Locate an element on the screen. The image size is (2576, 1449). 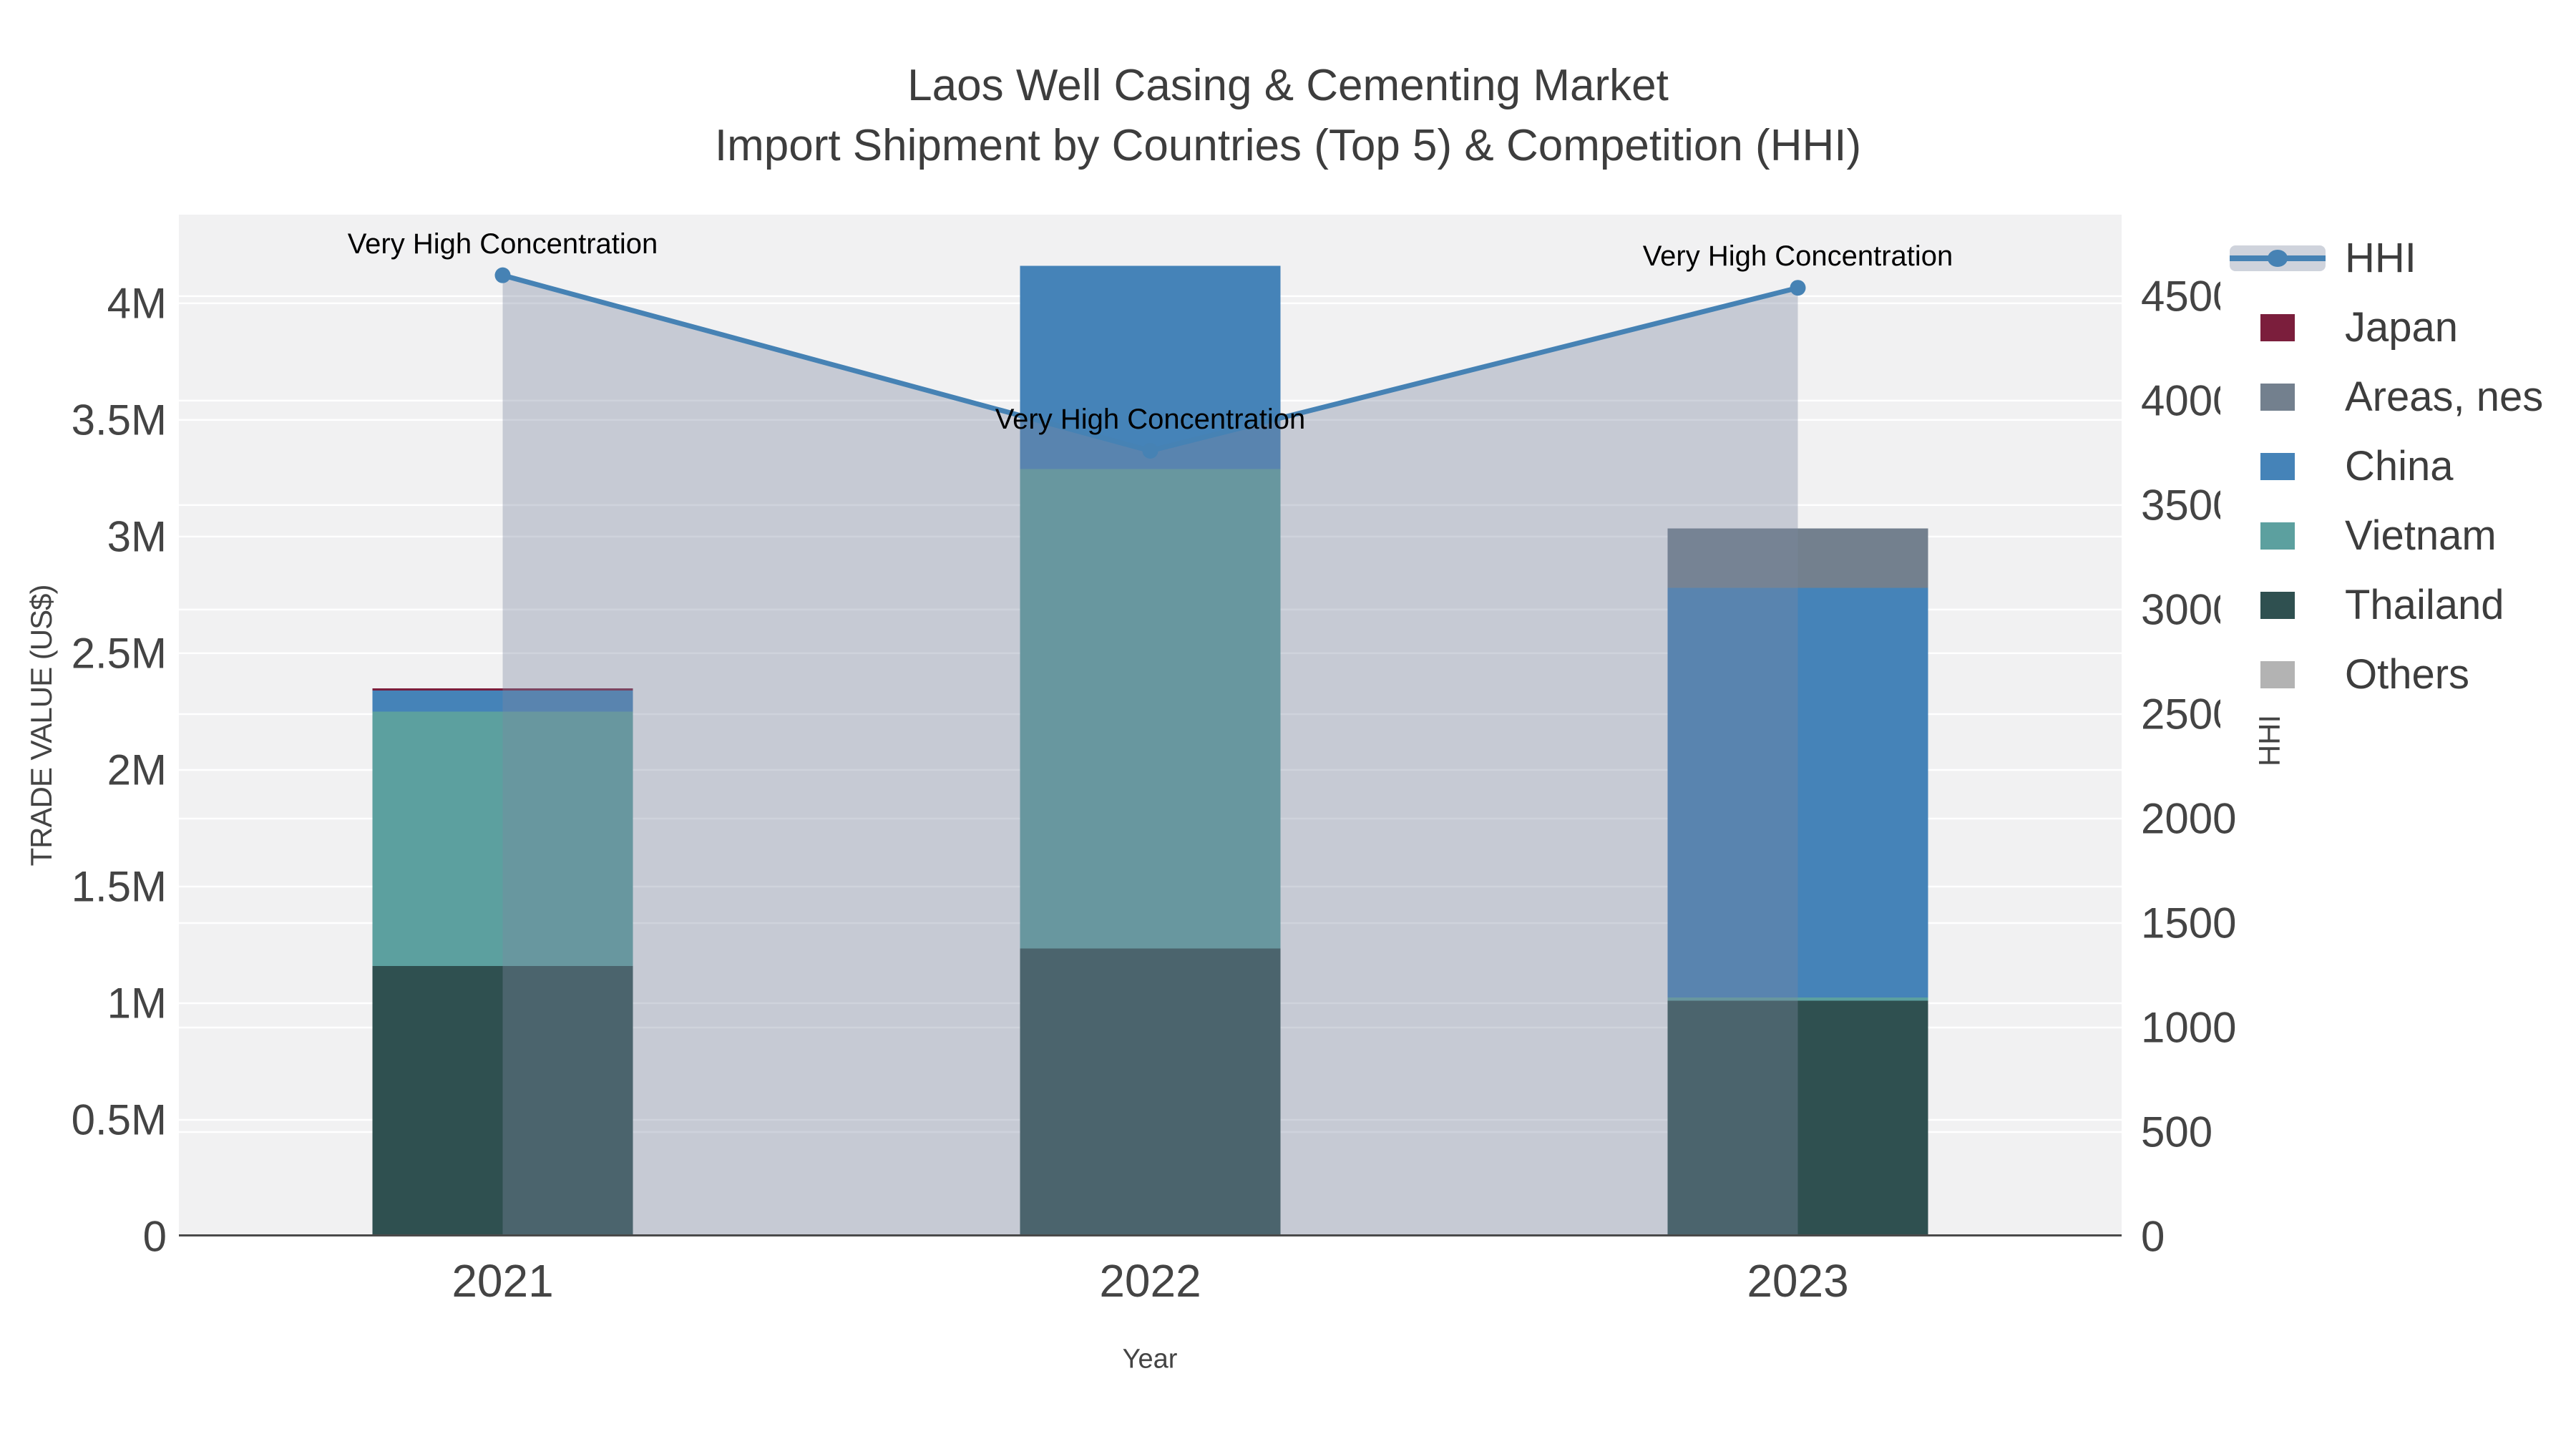
swatch-thailand-icon is located at coordinates (2277, 605).